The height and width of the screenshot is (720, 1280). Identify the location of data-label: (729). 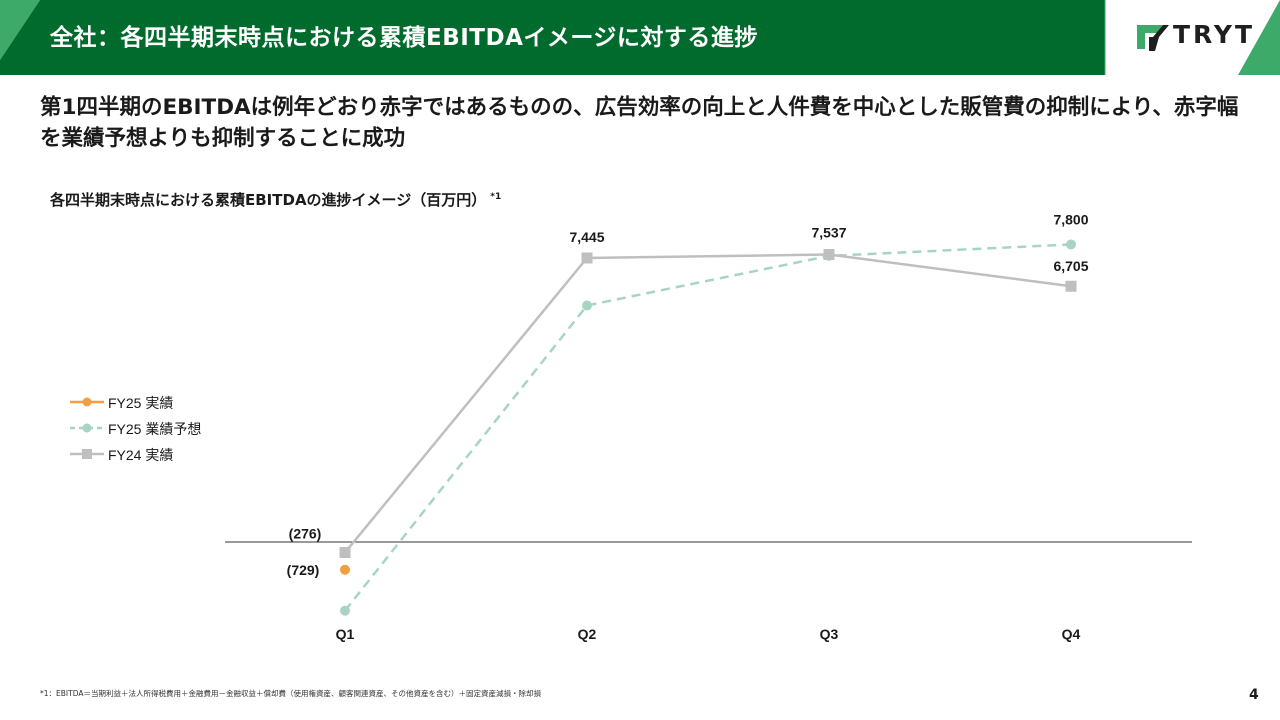
(303, 570).